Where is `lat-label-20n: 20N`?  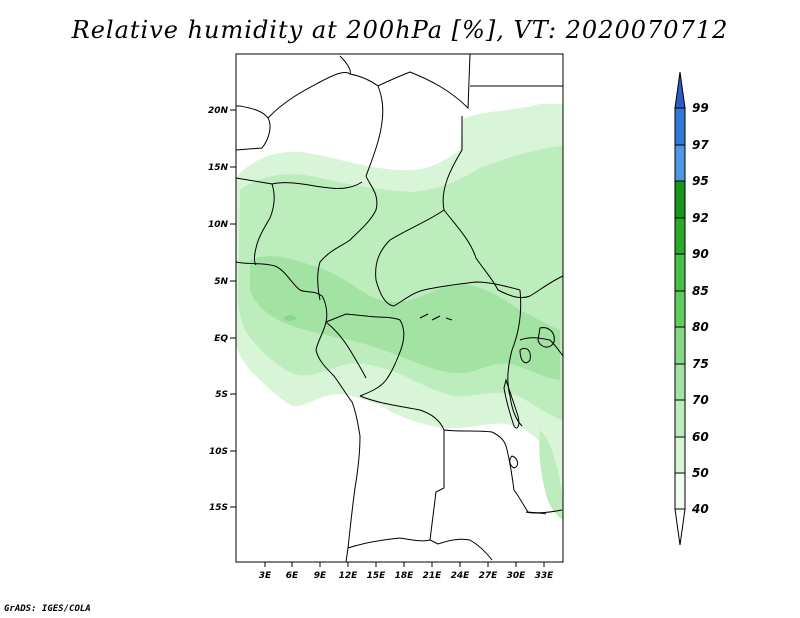
lat-label-20n: 20N is located at coordinates (218, 111).